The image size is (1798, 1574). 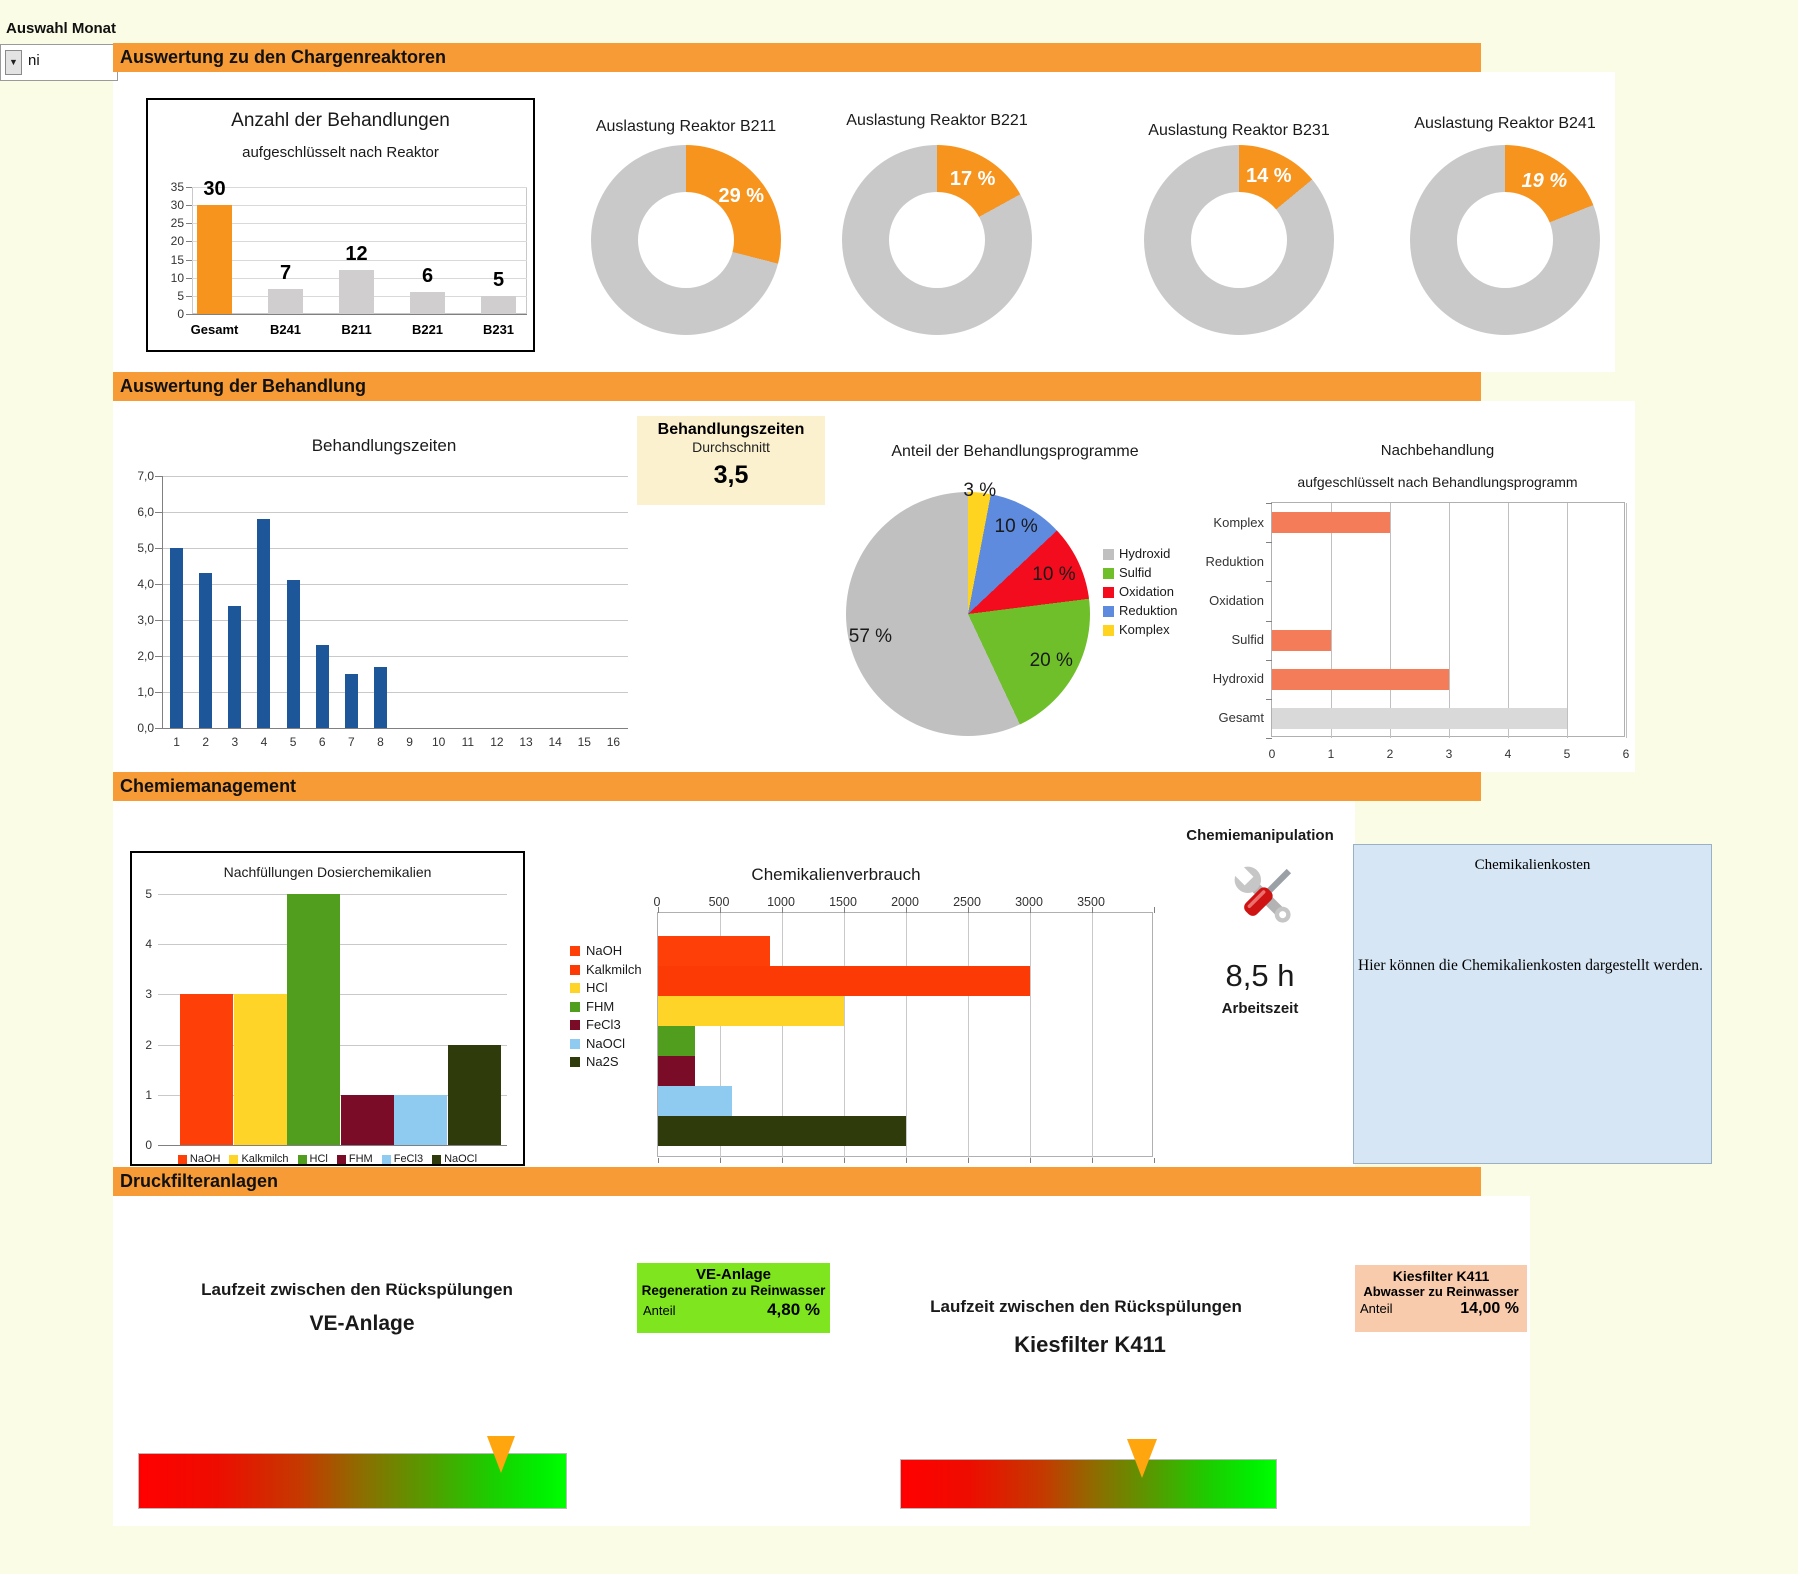 I want to click on nachfuellungen-legend: NaOH Kalkmilch HCl FHM FeCl3 NaOCl, so click(x=327, y=1159).